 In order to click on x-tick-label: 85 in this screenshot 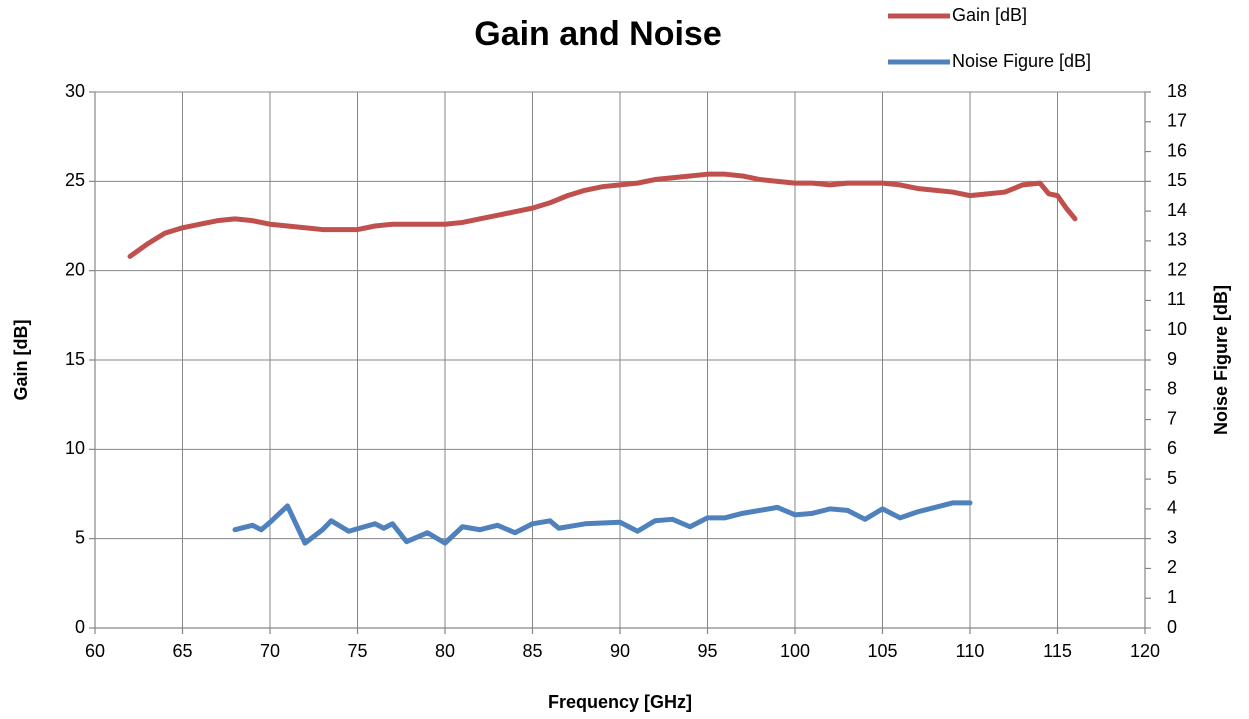, I will do `click(532, 651)`.